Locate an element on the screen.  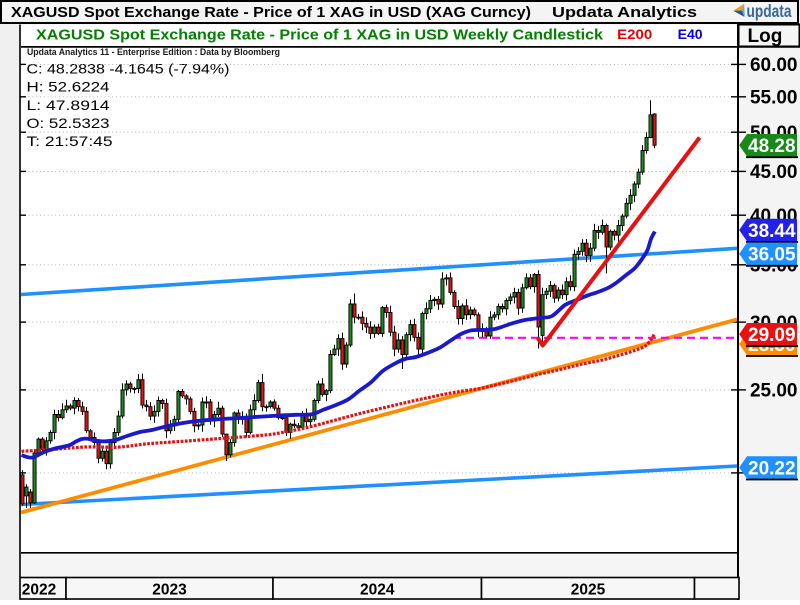
svg-text: 29.09 is located at coordinates (772, 335).